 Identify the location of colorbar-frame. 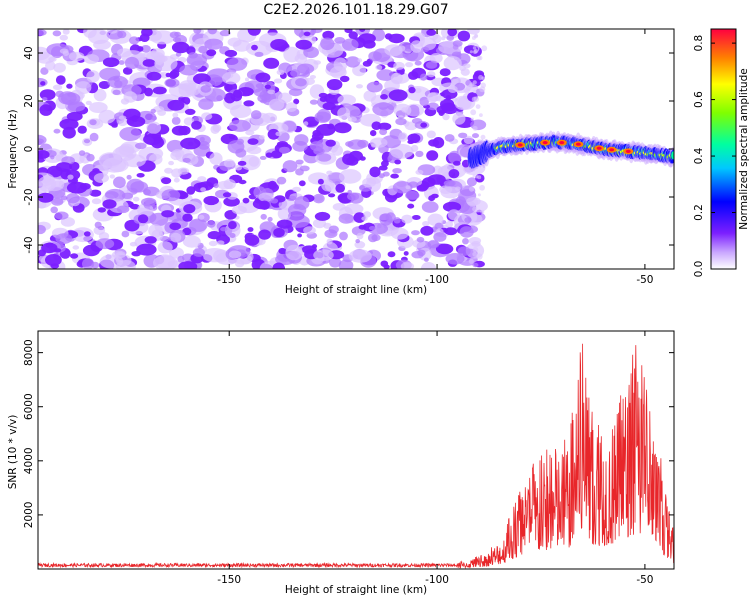
(723, 149).